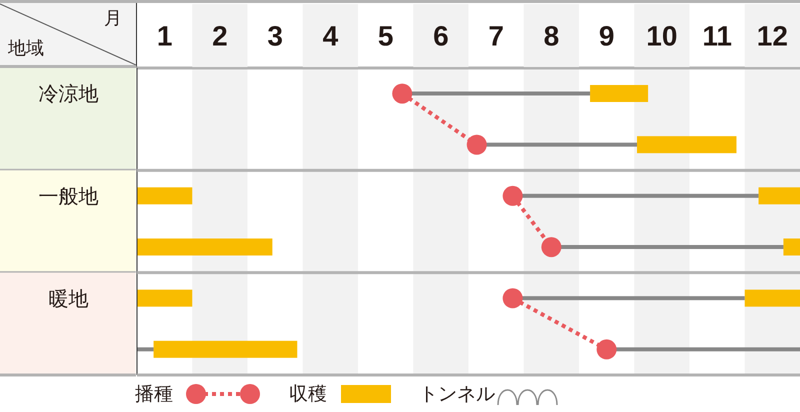  Describe the element at coordinates (220, 36) in the screenshot. I see `x-tick-label: 2` at that location.